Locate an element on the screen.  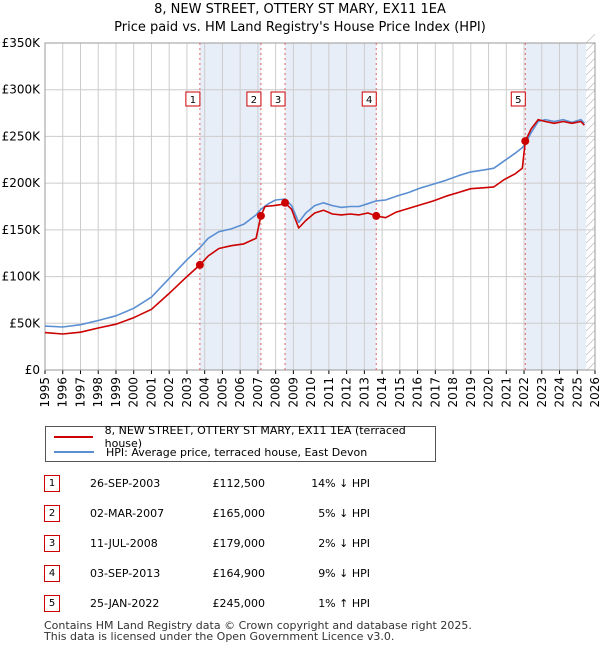
y-tick-label: £200K is located at coordinates (22, 183).